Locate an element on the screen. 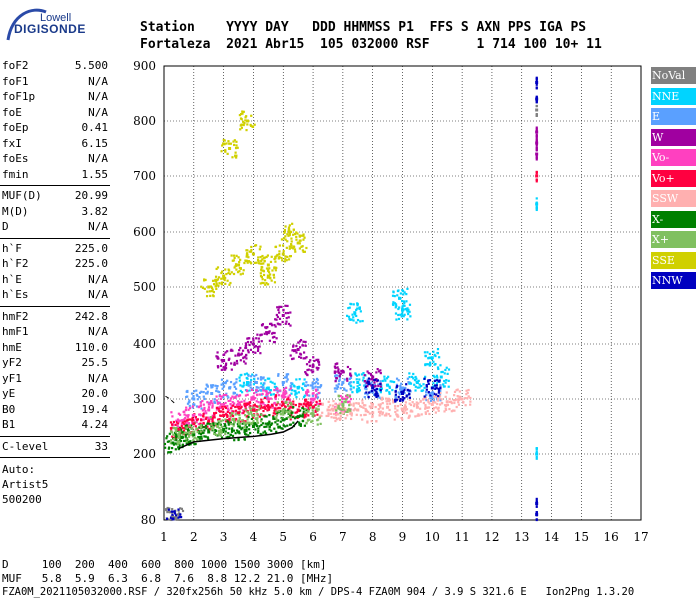  x-tick-label: 12 is located at coordinates (491, 537).